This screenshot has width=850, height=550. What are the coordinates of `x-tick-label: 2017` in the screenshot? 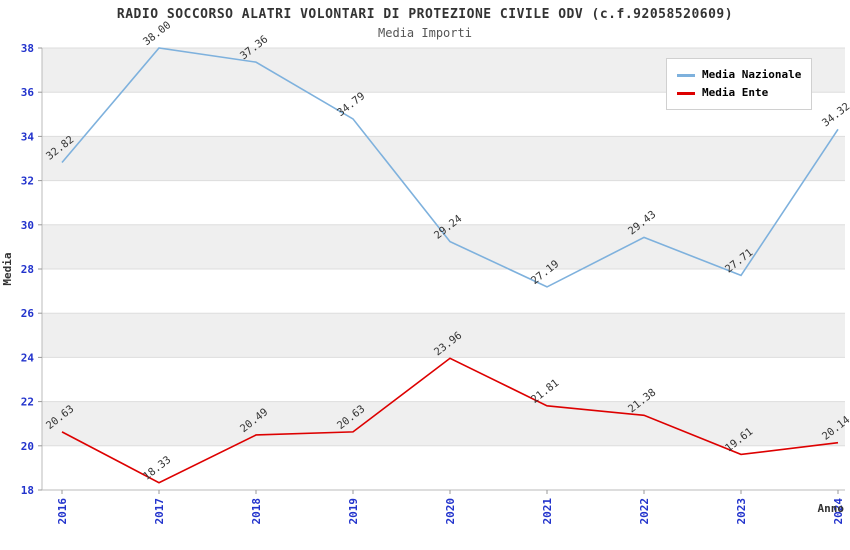 It's located at (159, 511).